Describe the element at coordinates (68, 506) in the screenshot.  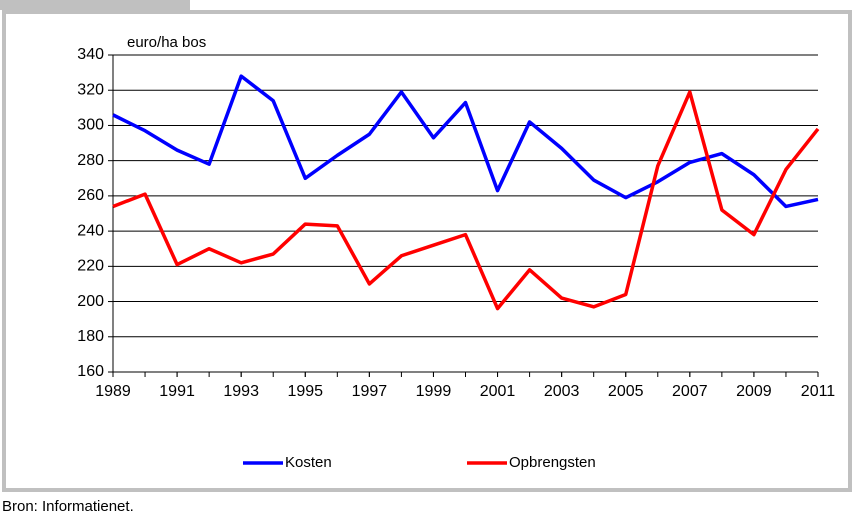
I see `source: Bron: Informatienet.` at that location.